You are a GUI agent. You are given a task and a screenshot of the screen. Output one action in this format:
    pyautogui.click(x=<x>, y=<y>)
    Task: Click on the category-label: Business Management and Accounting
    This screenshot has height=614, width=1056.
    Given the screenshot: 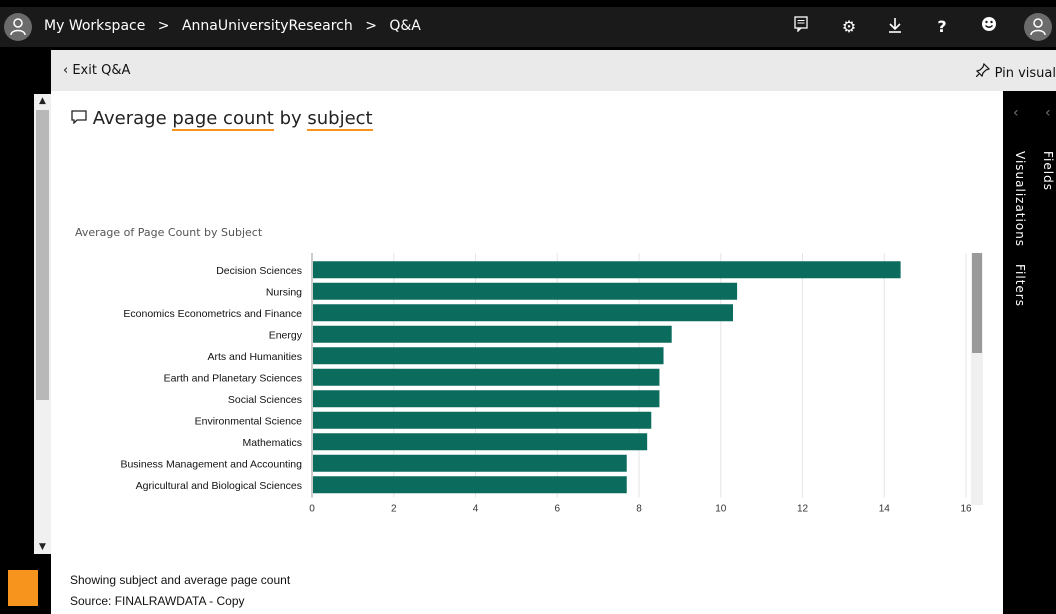 What is the action you would take?
    pyautogui.click(x=211, y=464)
    